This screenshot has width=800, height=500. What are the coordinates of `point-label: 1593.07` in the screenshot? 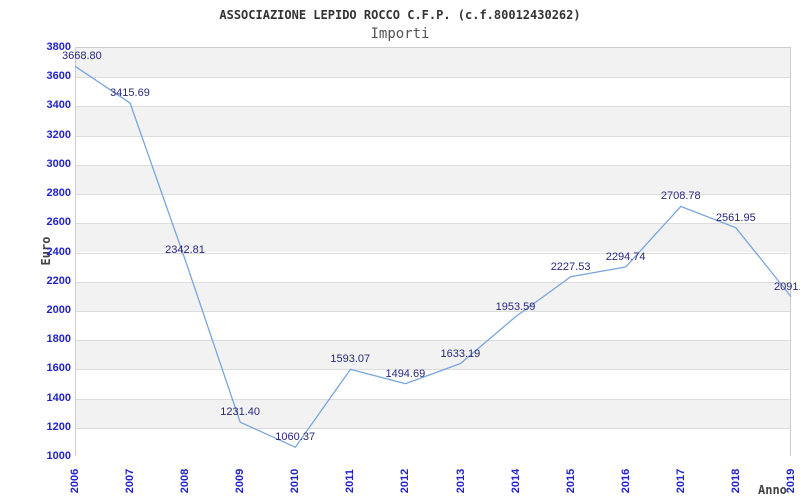 It's located at (350, 359).